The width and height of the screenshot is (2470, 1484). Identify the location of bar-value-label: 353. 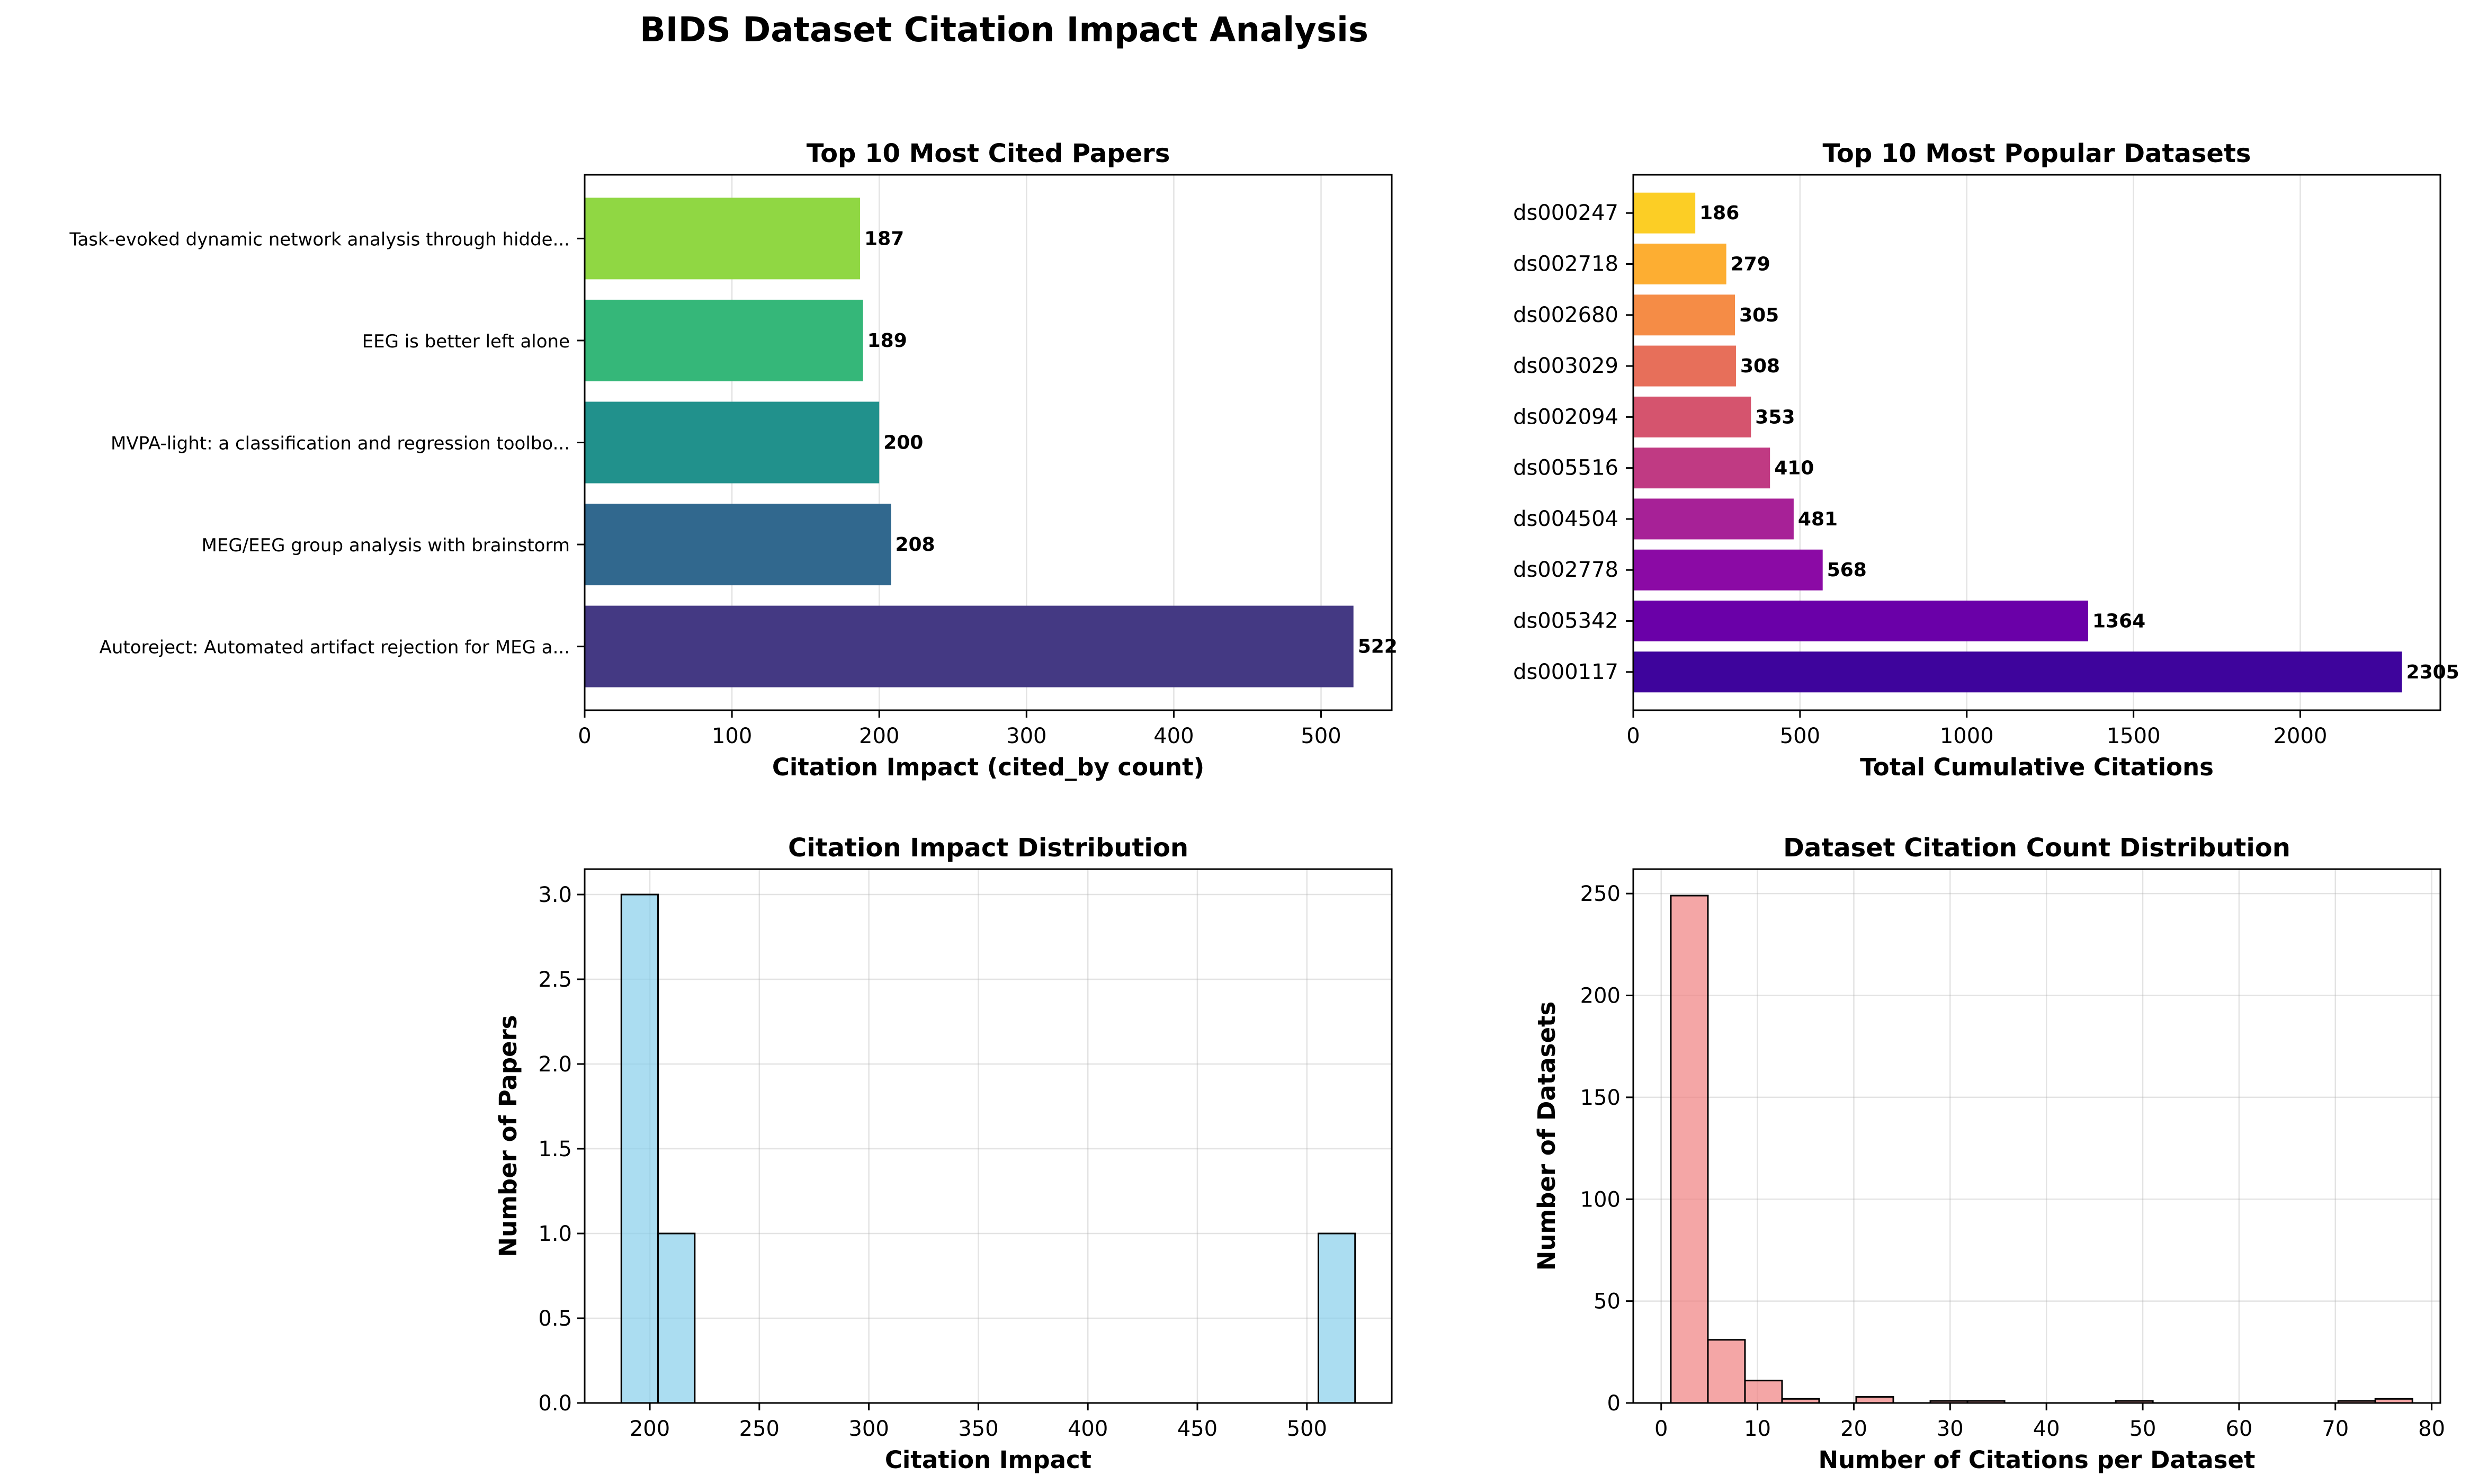
(1775, 417).